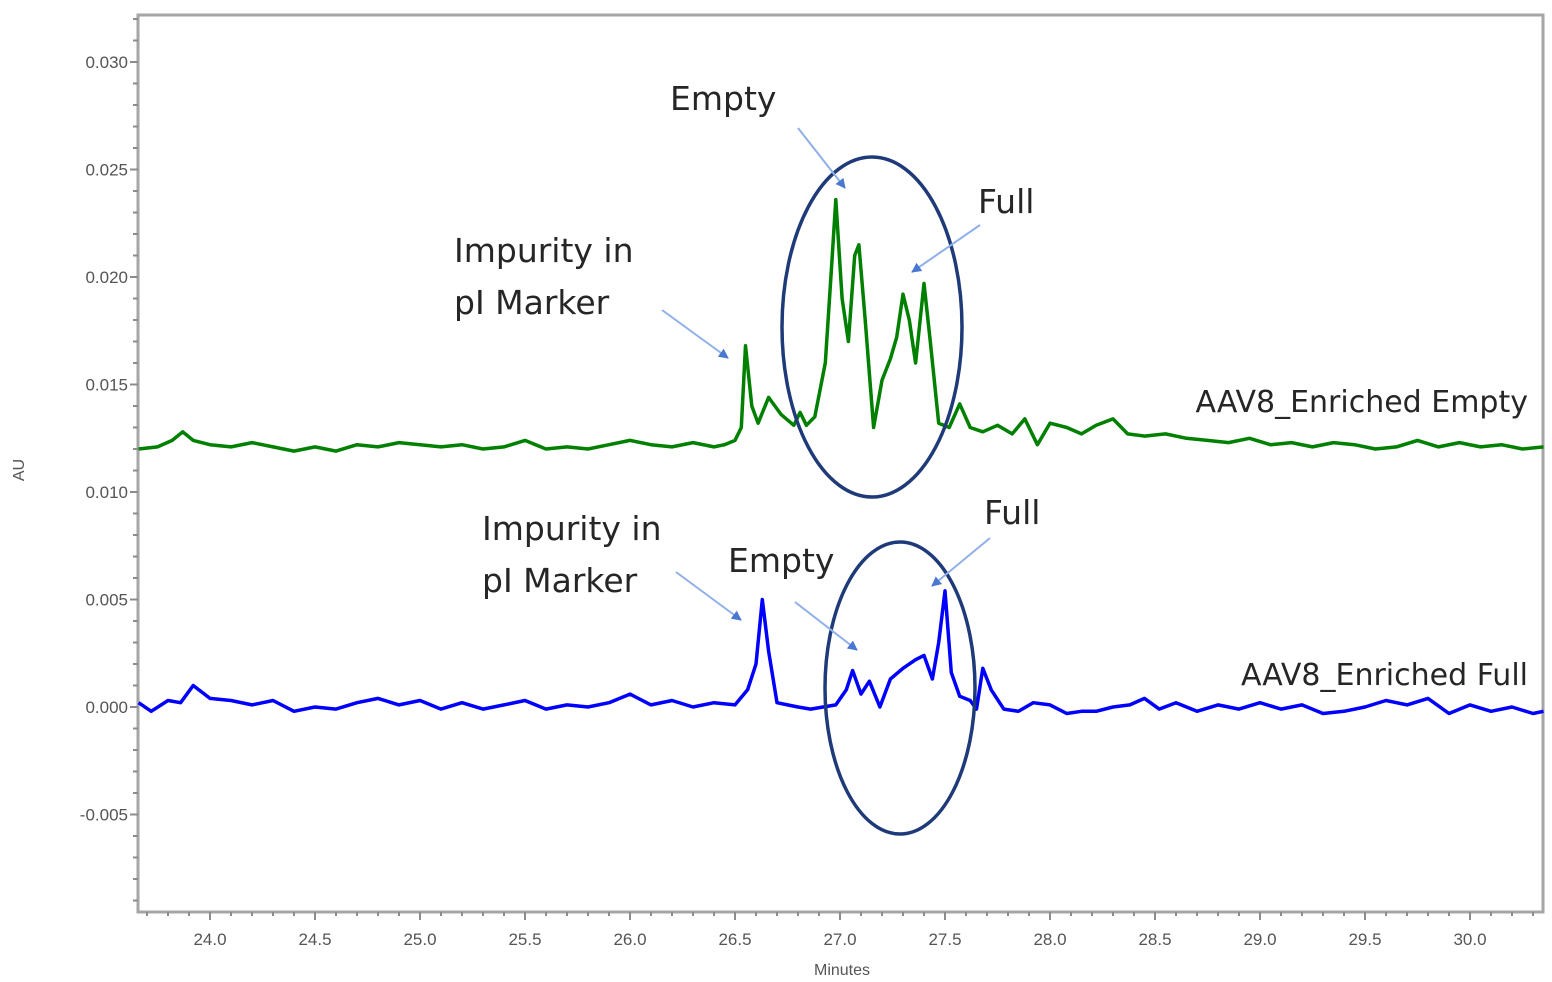 Image resolution: width=1552 pixels, height=982 pixels. What do you see at coordinates (1362, 402) in the screenshot?
I see `trace-label-empty: AAV8_Enriched Empty` at bounding box center [1362, 402].